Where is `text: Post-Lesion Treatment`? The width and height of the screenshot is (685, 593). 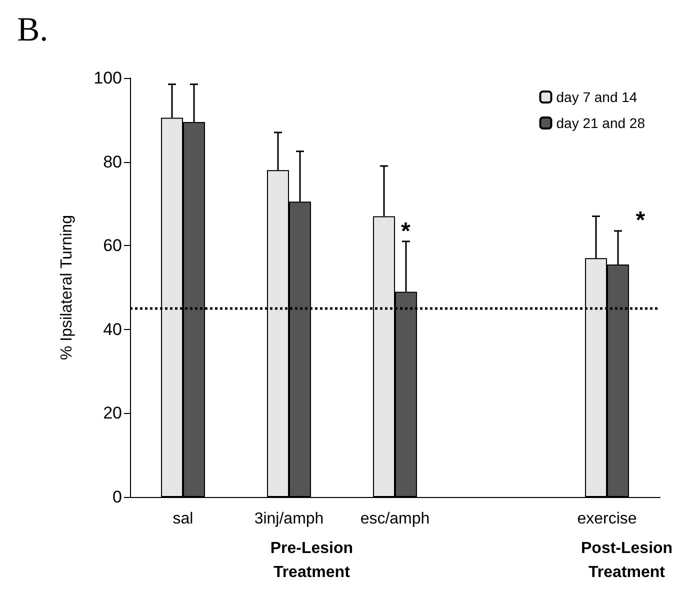
text: Post-Lesion Treatment is located at coordinates (626, 560).